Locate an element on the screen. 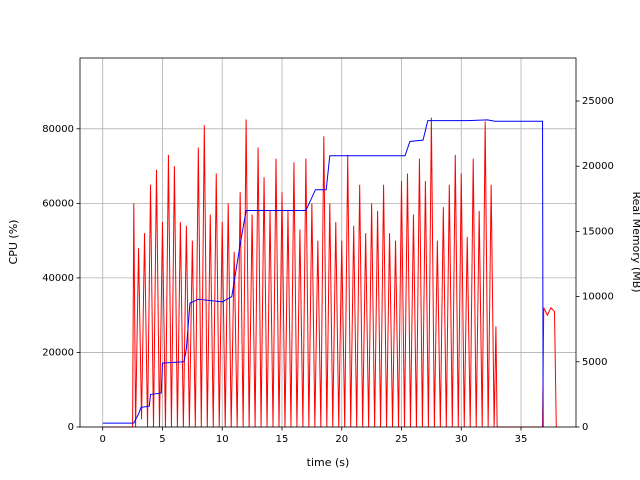 The width and height of the screenshot is (640, 480). x-axis-label: time (s) is located at coordinates (328, 462).